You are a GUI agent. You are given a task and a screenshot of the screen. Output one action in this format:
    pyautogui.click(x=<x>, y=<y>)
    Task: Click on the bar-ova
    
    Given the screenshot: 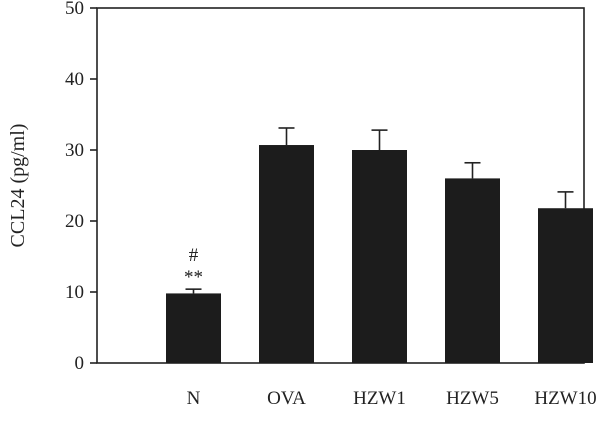 What is the action you would take?
    pyautogui.click(x=286, y=254)
    